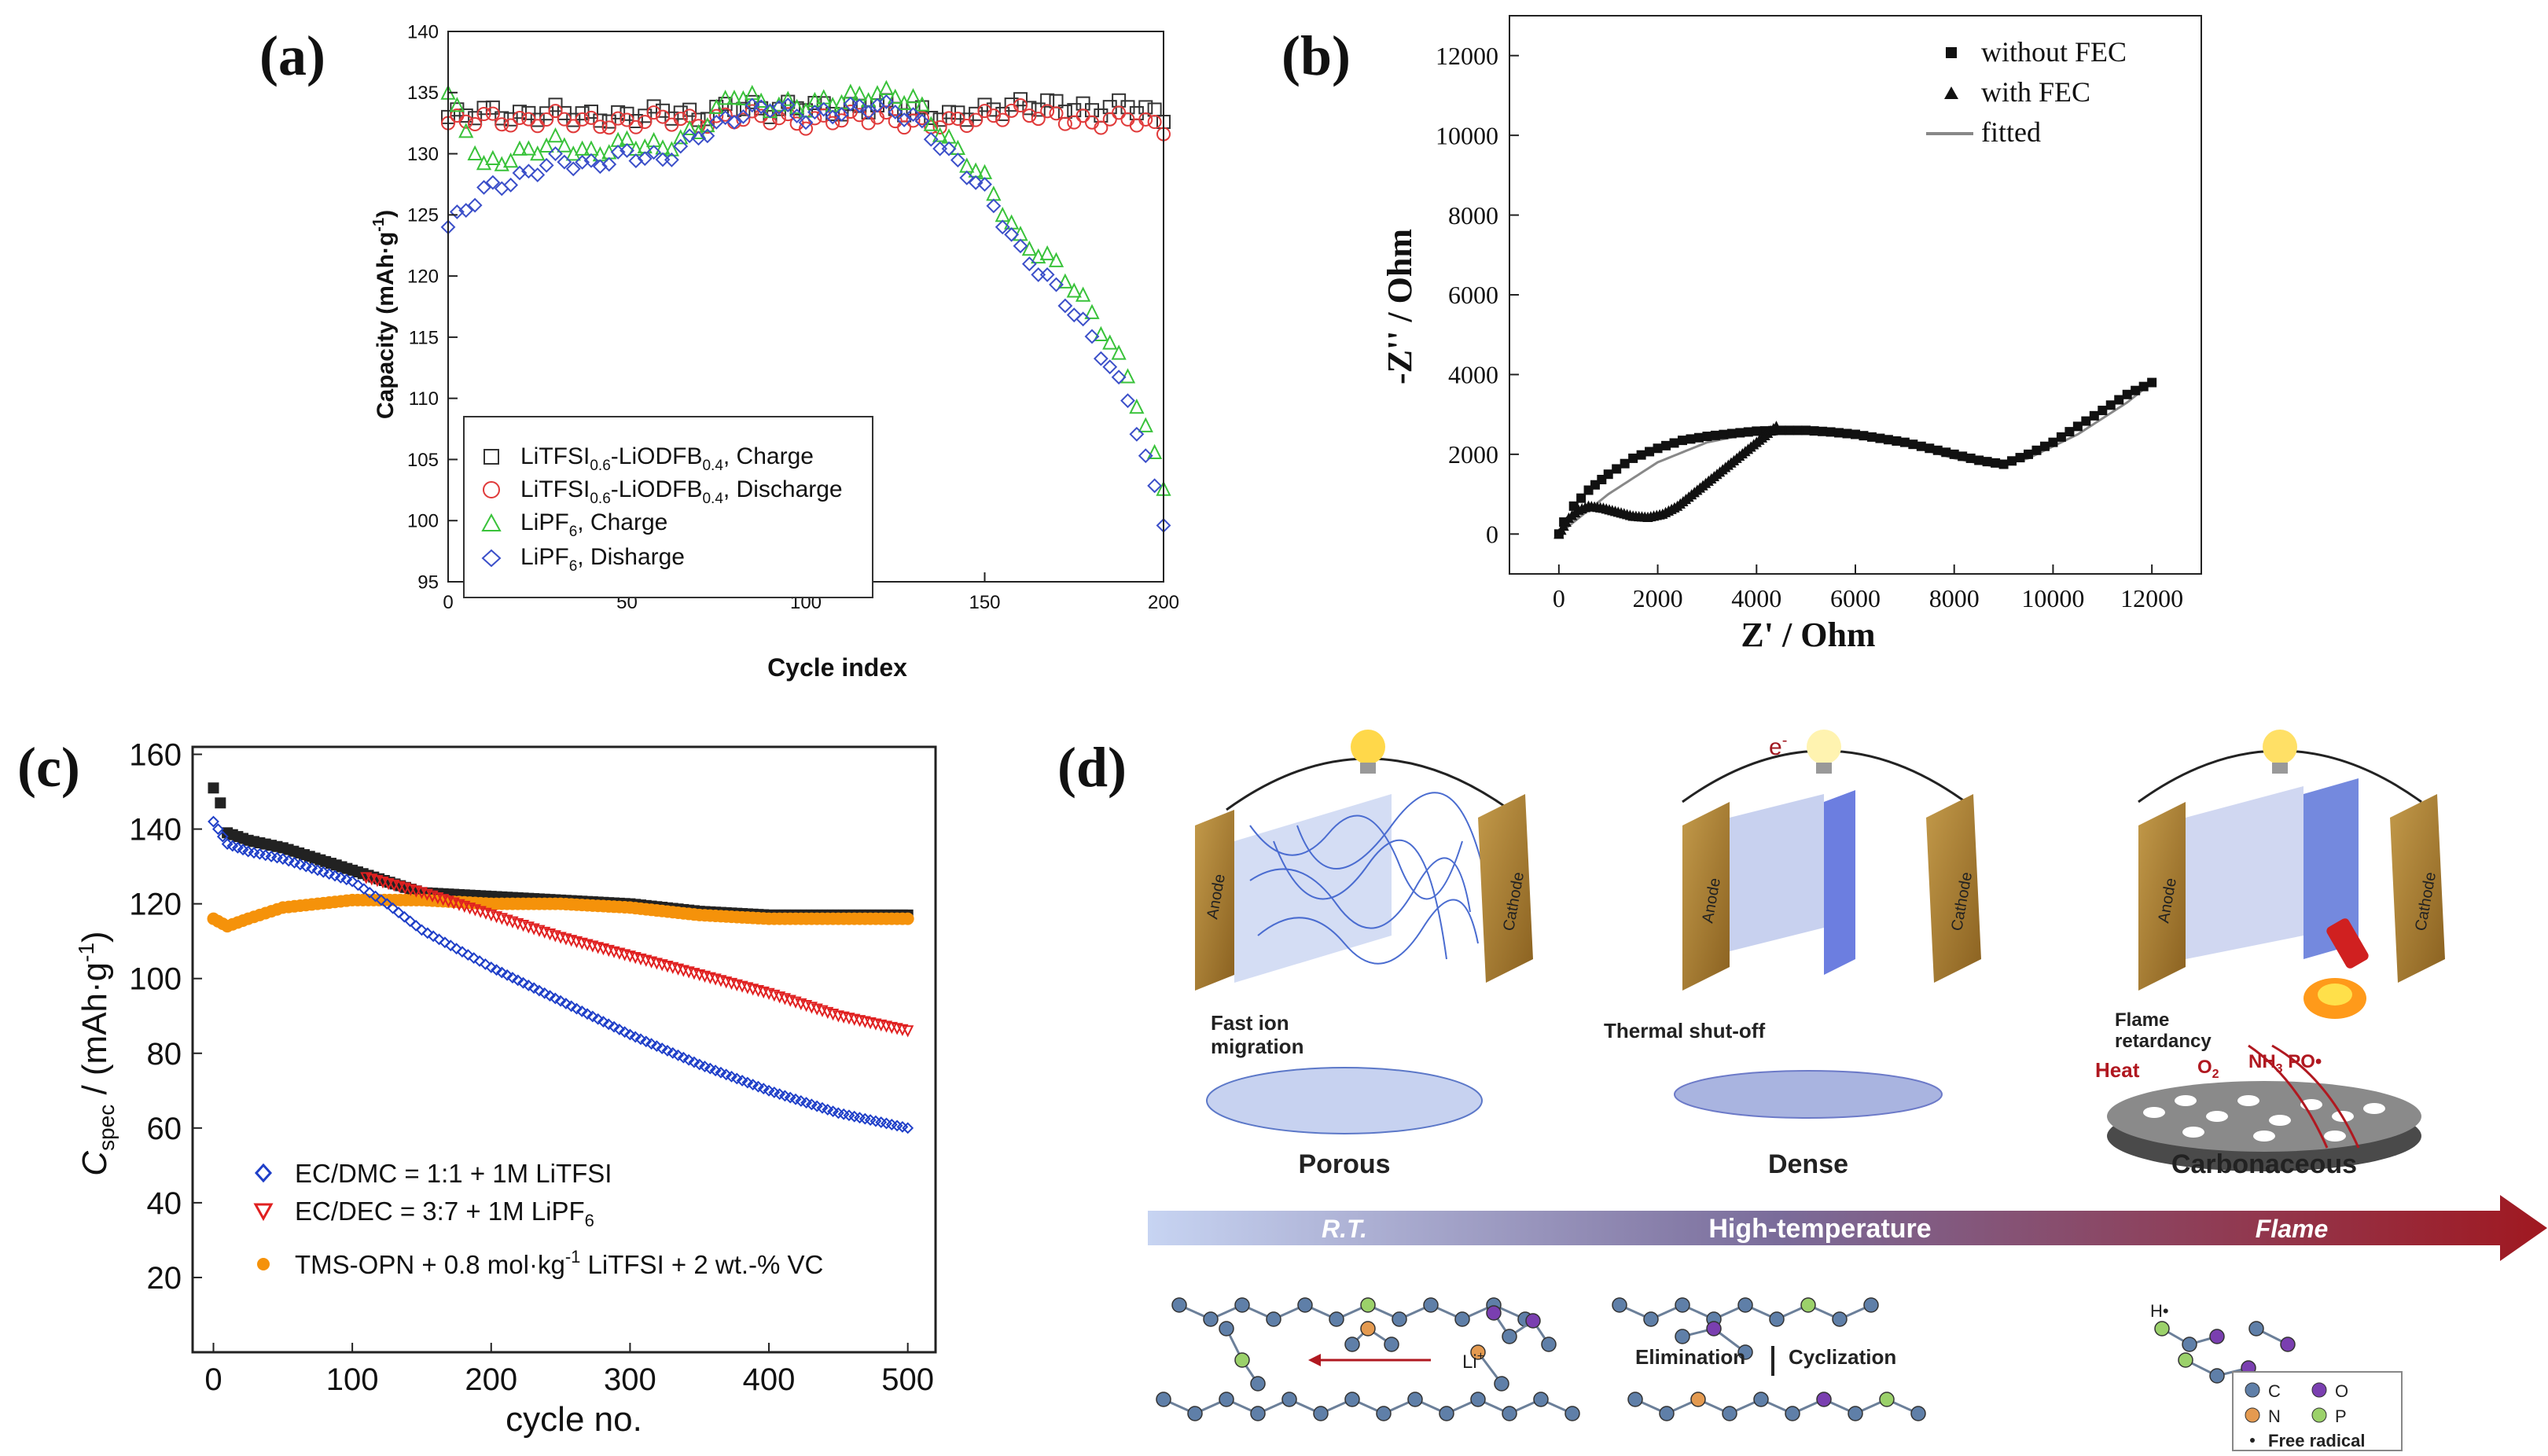 Image resolution: width=2548 pixels, height=1456 pixels. Describe the element at coordinates (164, 1278) in the screenshot. I see `y-tick-label: 20` at that location.